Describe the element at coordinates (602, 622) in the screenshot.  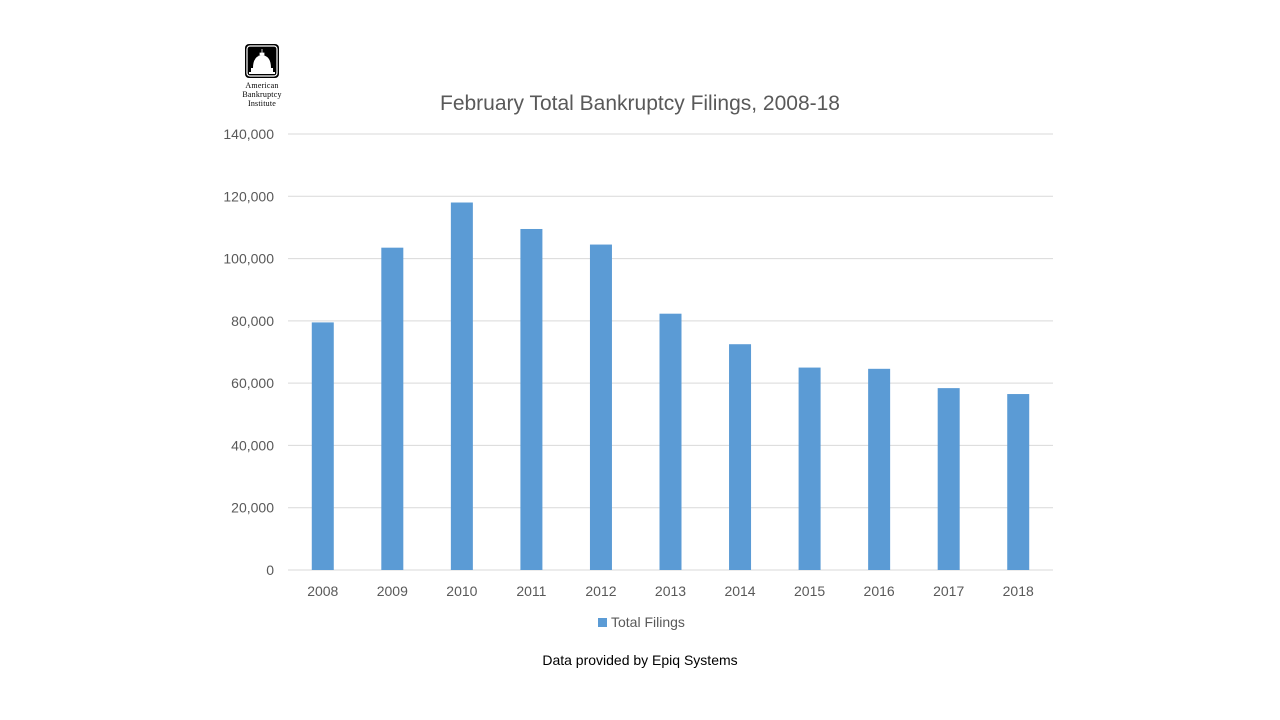
I see `legend-swatch` at that location.